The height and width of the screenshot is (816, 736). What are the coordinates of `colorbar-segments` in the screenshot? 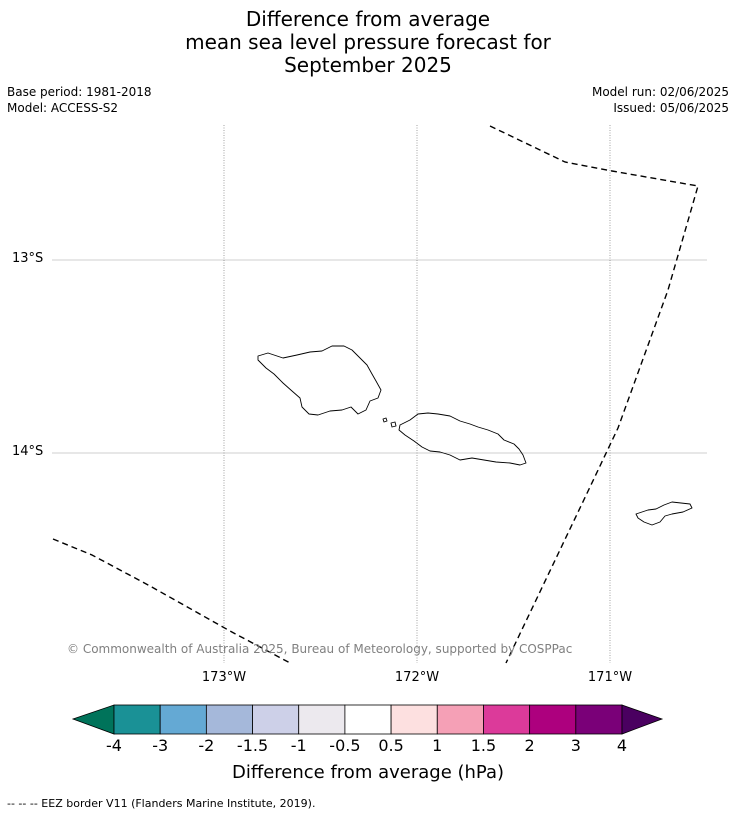 It's located at (368, 719).